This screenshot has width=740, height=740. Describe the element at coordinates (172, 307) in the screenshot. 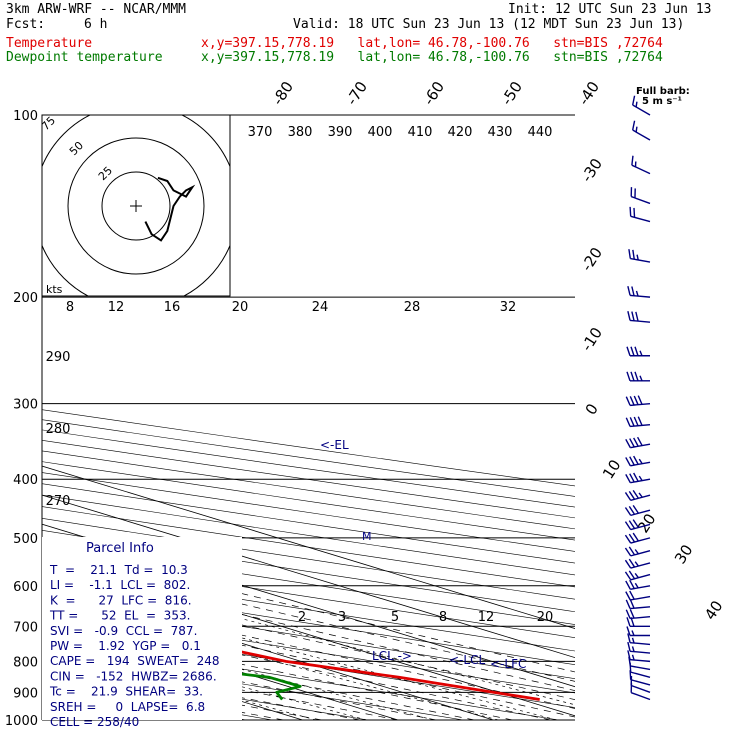

I see `speed-tick-label: 16` at that location.